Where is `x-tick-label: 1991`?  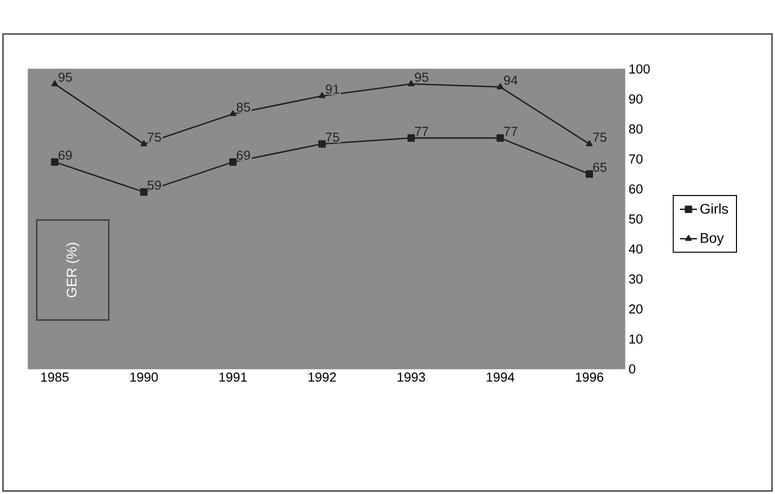
x-tick-label: 1991 is located at coordinates (233, 377).